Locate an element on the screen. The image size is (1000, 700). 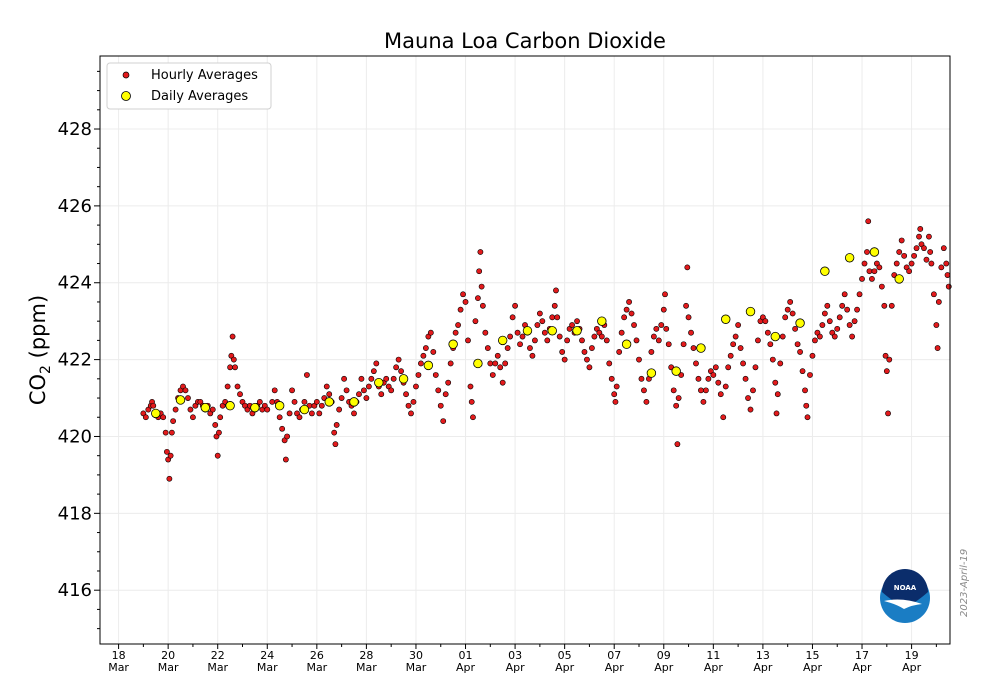
legend-daily-marker is located at coordinates (126, 96).